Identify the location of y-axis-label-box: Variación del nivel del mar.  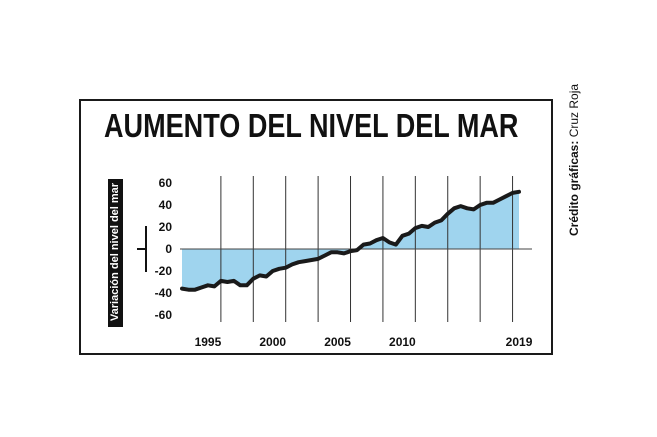
(115, 253).